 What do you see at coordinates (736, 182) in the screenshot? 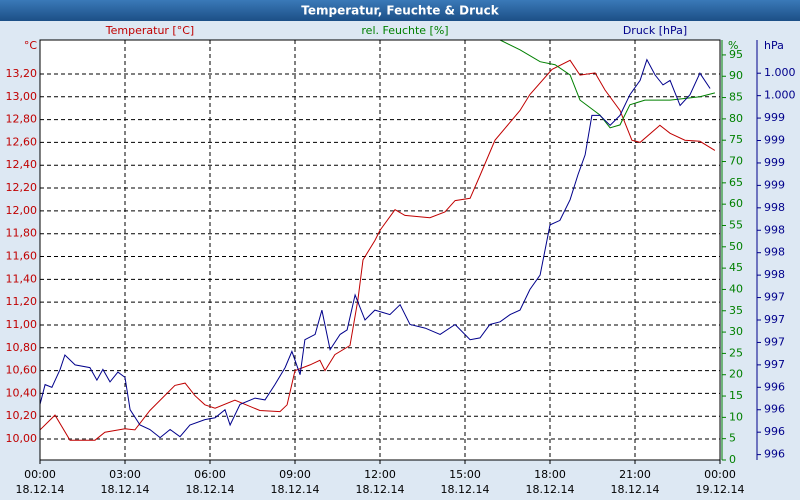
I see `y2-tick-label: 65` at bounding box center [736, 182].